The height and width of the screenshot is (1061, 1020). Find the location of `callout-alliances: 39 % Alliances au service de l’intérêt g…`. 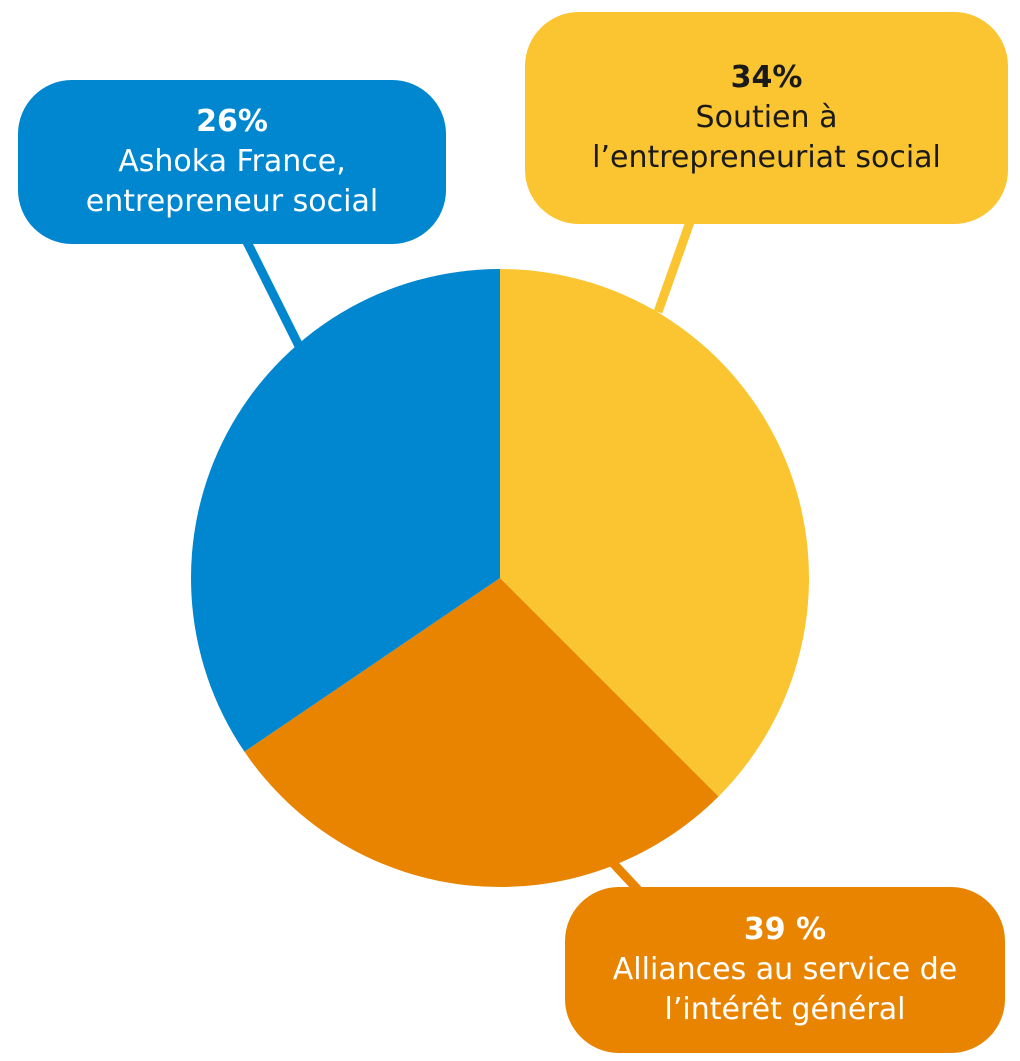

callout-alliances: 39 % Alliances au service de l’intérêt g… is located at coordinates (785, 970).